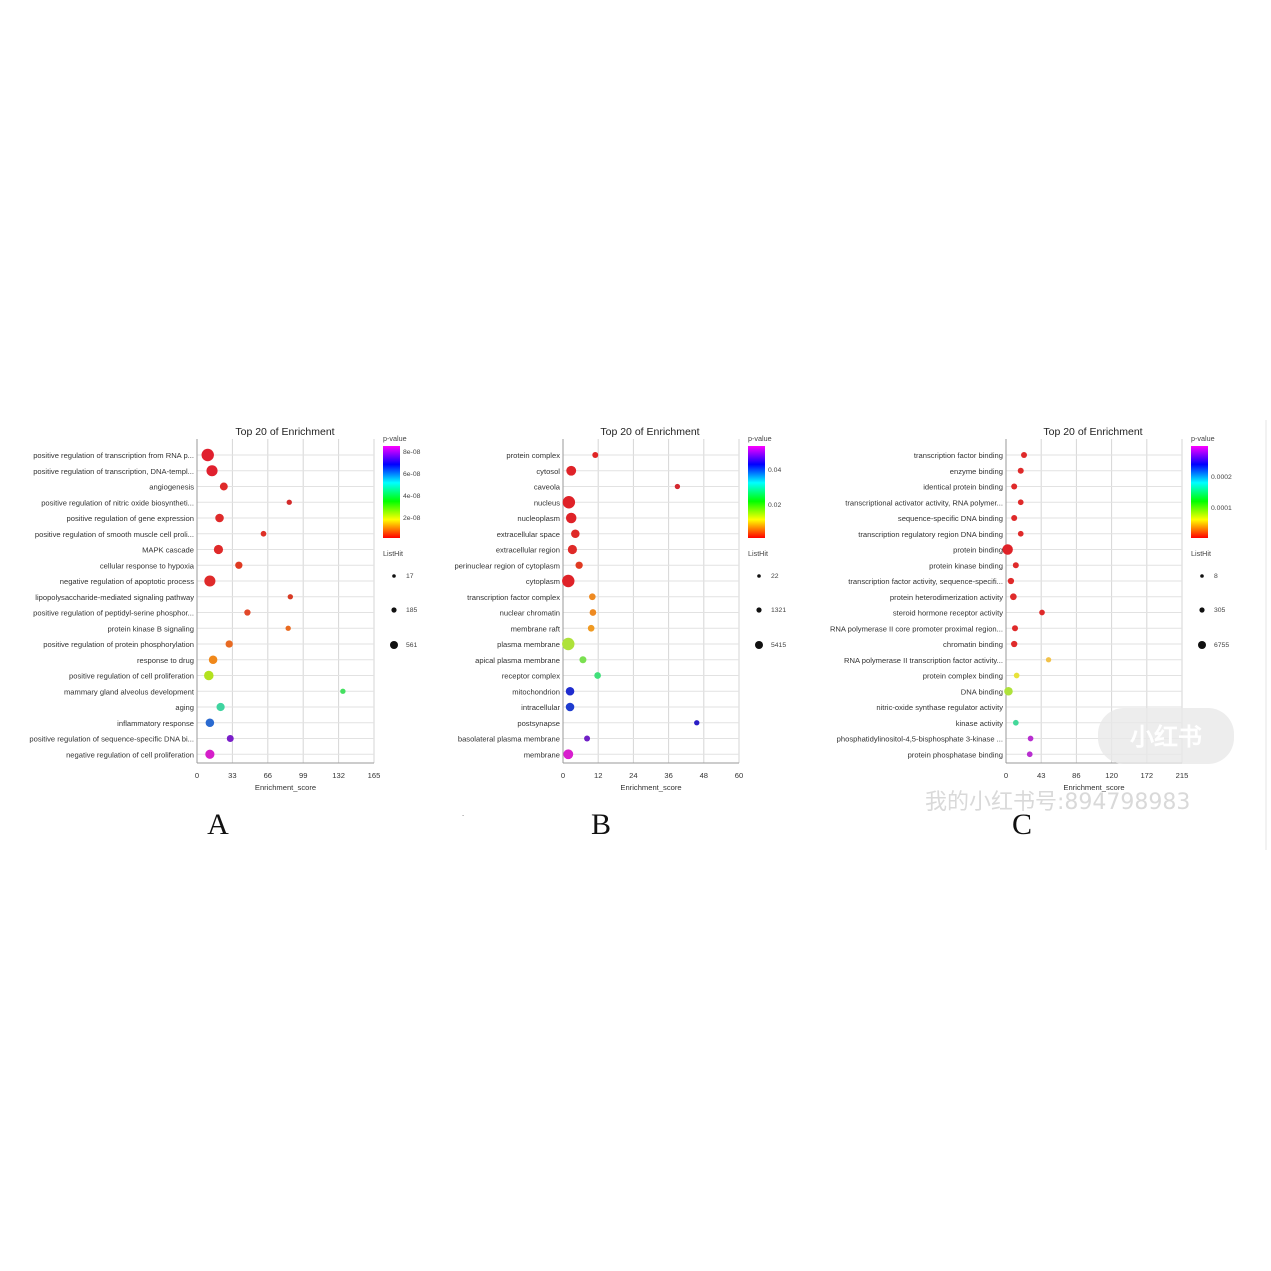 Image resolution: width=1271 pixels, height=1271 pixels. What do you see at coordinates (412, 474) in the screenshot?
I see `colorbar-tick-label: 6e-08` at bounding box center [412, 474].